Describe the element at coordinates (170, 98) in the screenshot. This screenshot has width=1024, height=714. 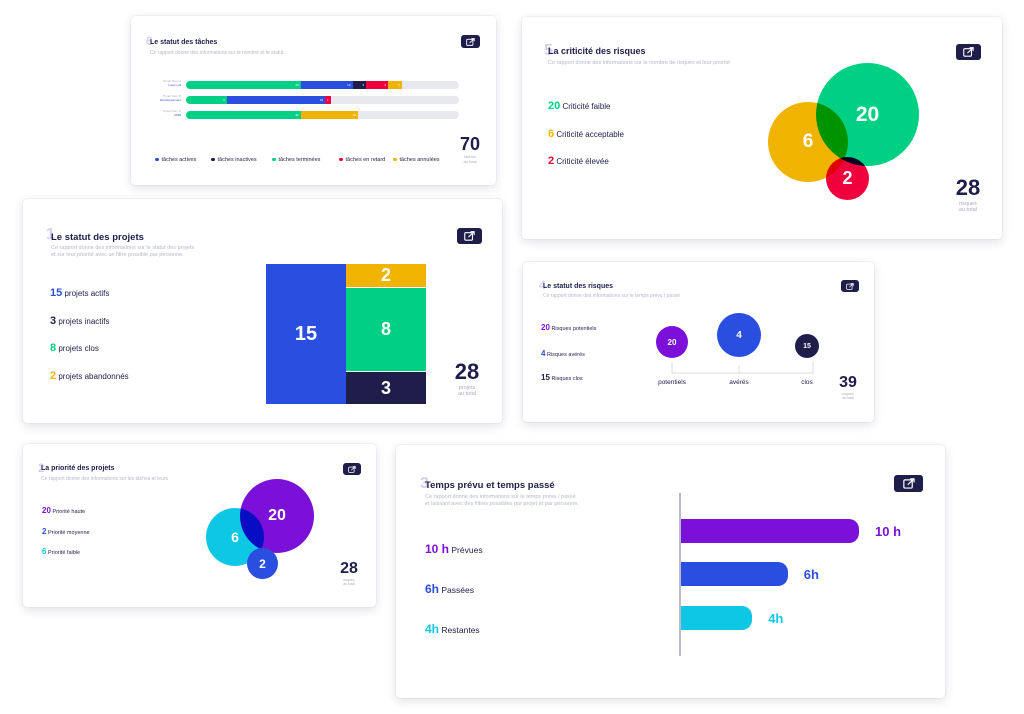
I see `task-row-label: Projet Nom B Développement` at that location.